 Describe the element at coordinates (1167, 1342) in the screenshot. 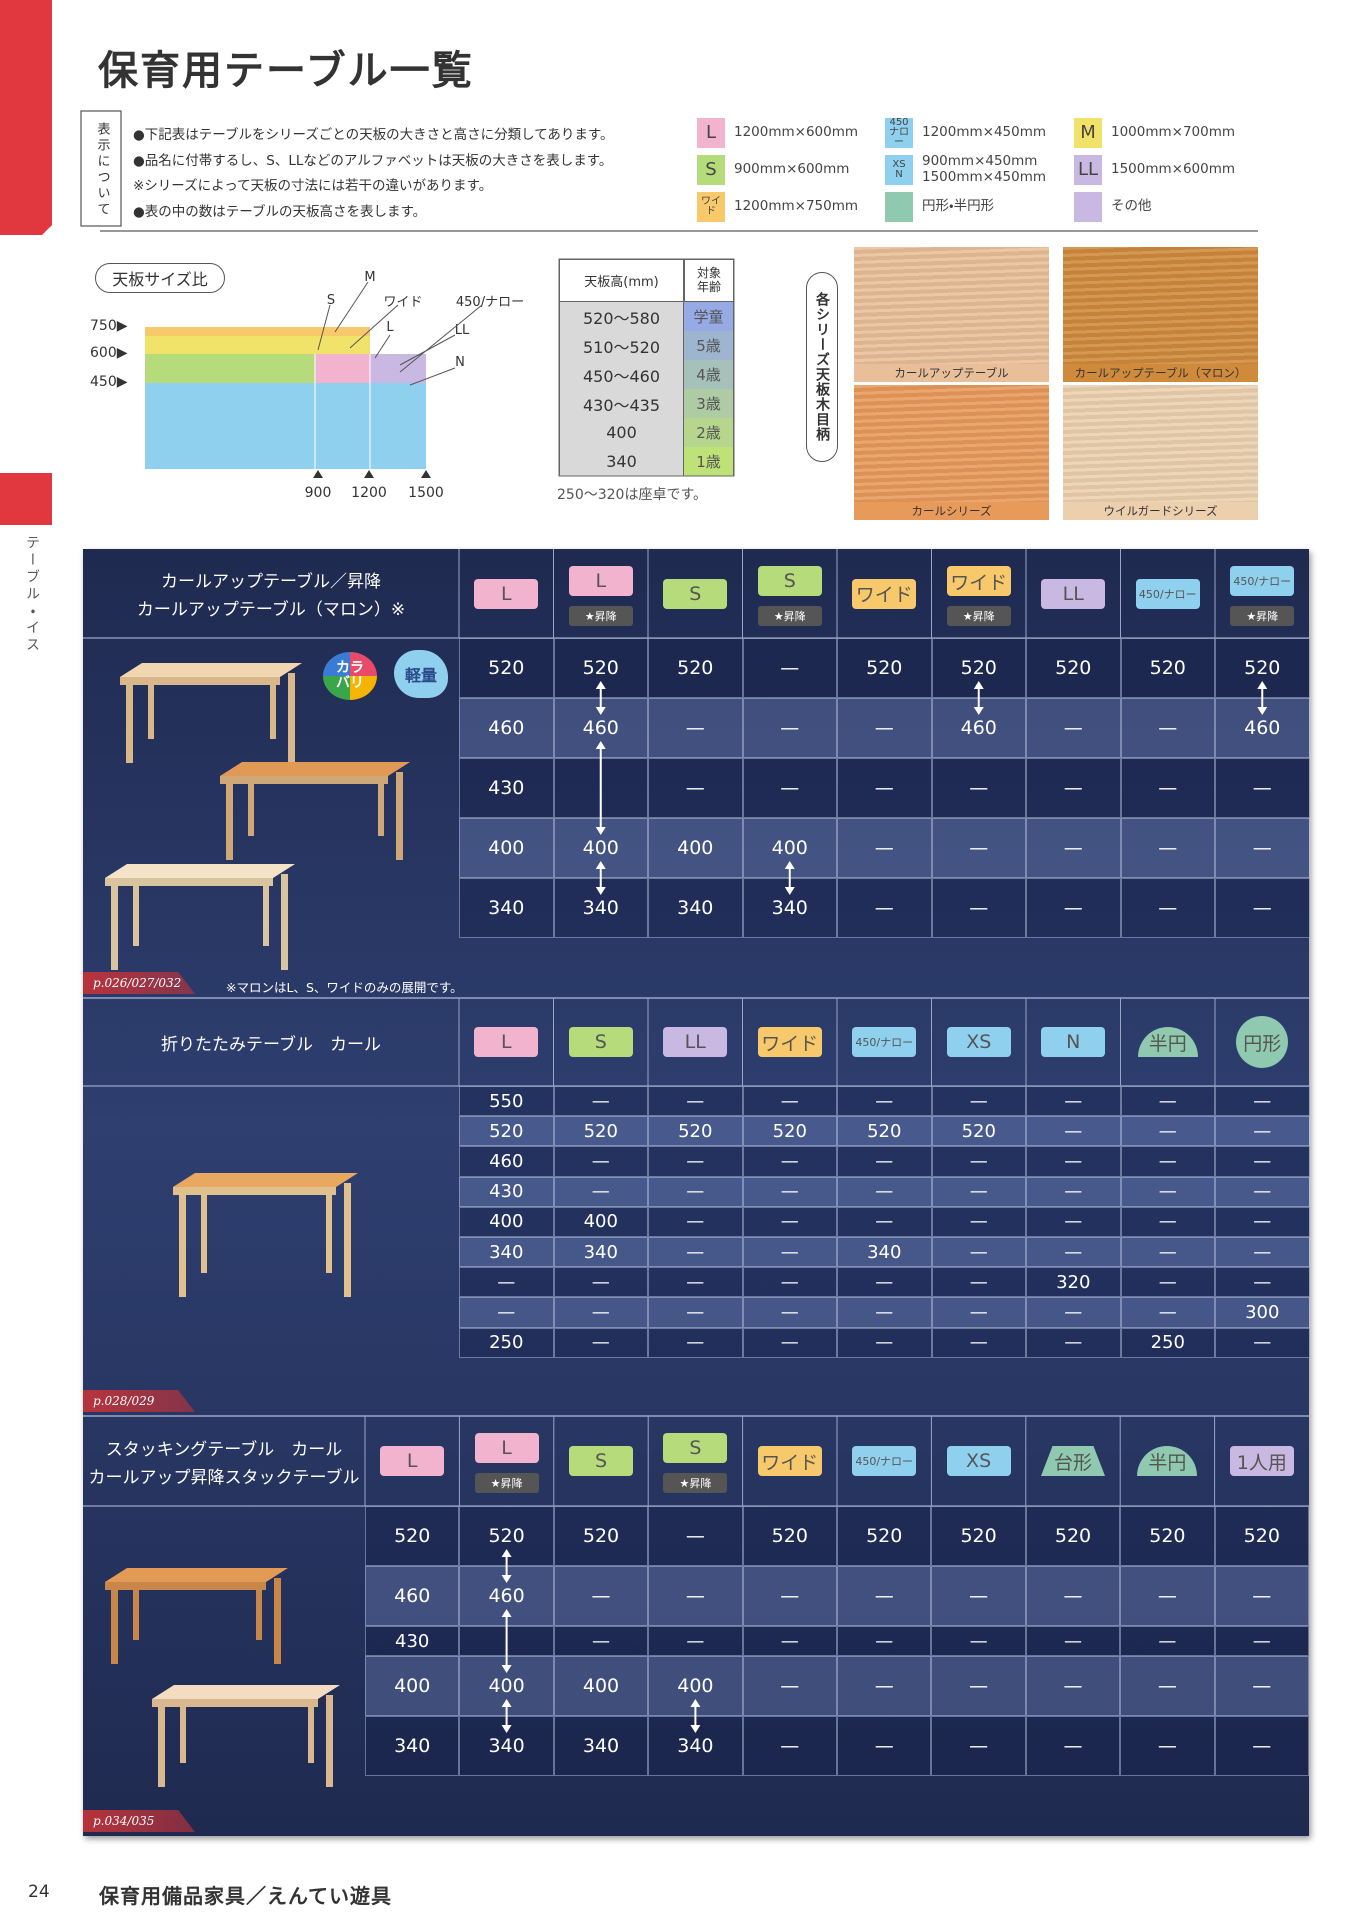

I see `cell: 250` at that location.